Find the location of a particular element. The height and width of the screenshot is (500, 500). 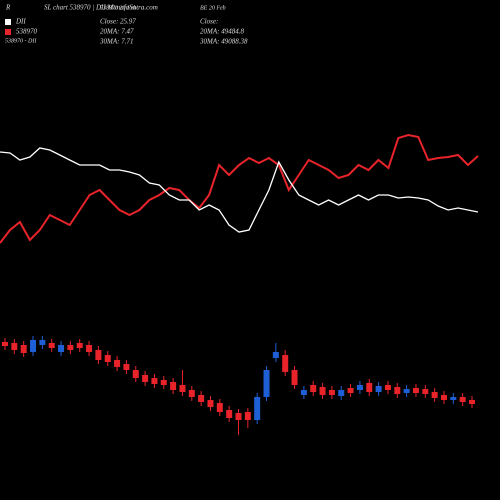

stock-ma20: 20MA: 7.47 is located at coordinates (117, 32).